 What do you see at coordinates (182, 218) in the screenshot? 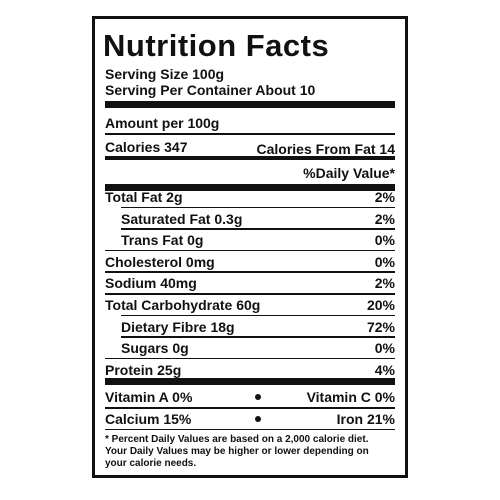
I see `nutrient-name: Saturated Fat 0.3g` at bounding box center [182, 218].